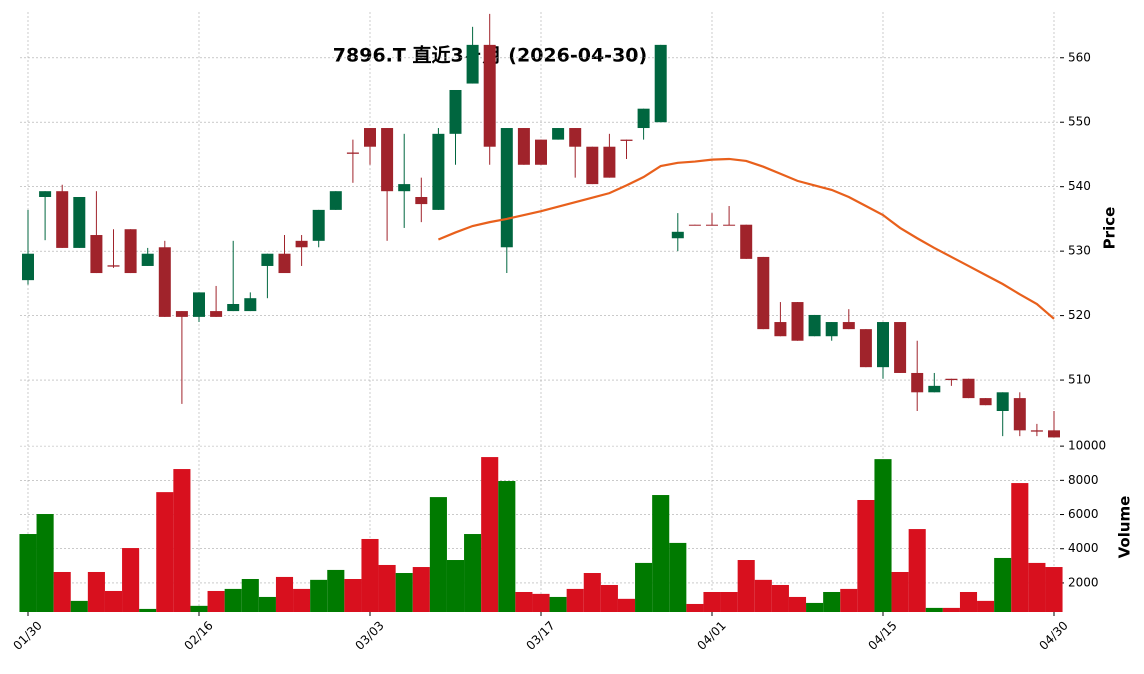  What do you see at coordinates (1079, 380) in the screenshot?
I see `y-tick-label: 510` at bounding box center [1079, 380].